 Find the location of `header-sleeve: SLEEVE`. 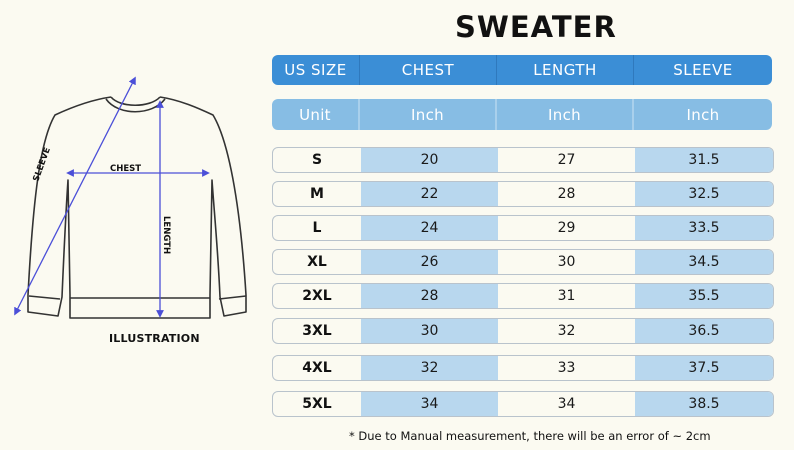

header-sleeve: SLEEVE is located at coordinates (703, 70).